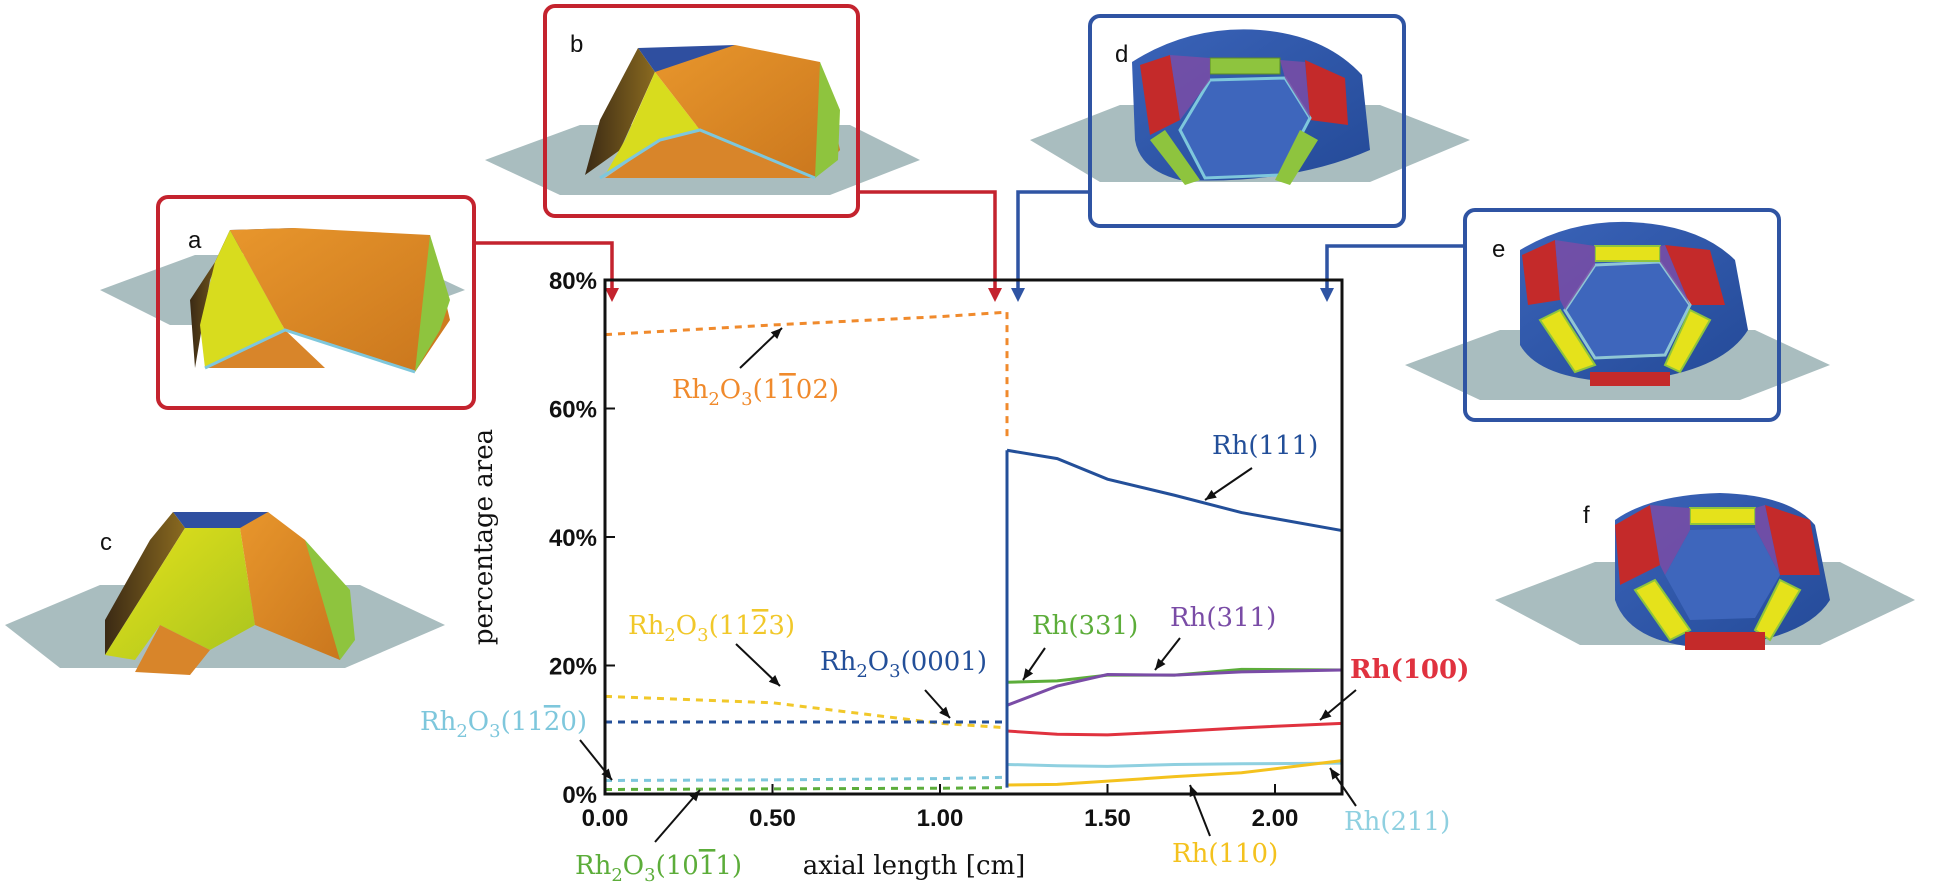  I want to click on connector-d-arrowhead, so click(1018, 295).